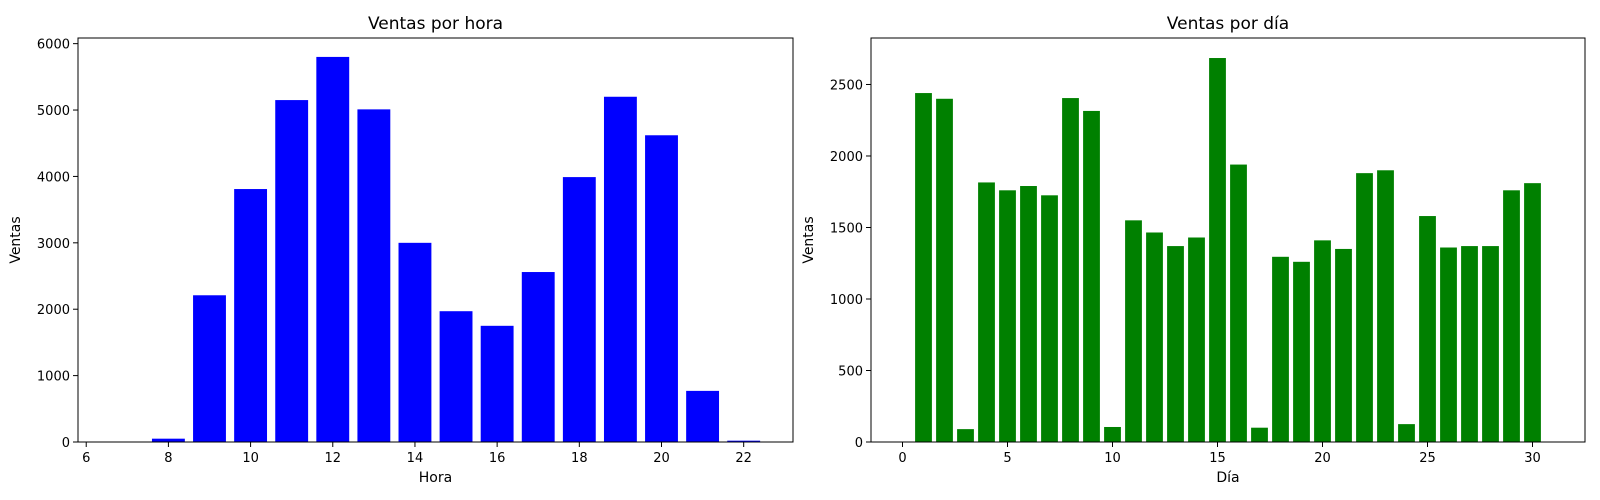  What do you see at coordinates (743, 458) in the screenshot?
I see `x-tick-label: 22` at bounding box center [743, 458].